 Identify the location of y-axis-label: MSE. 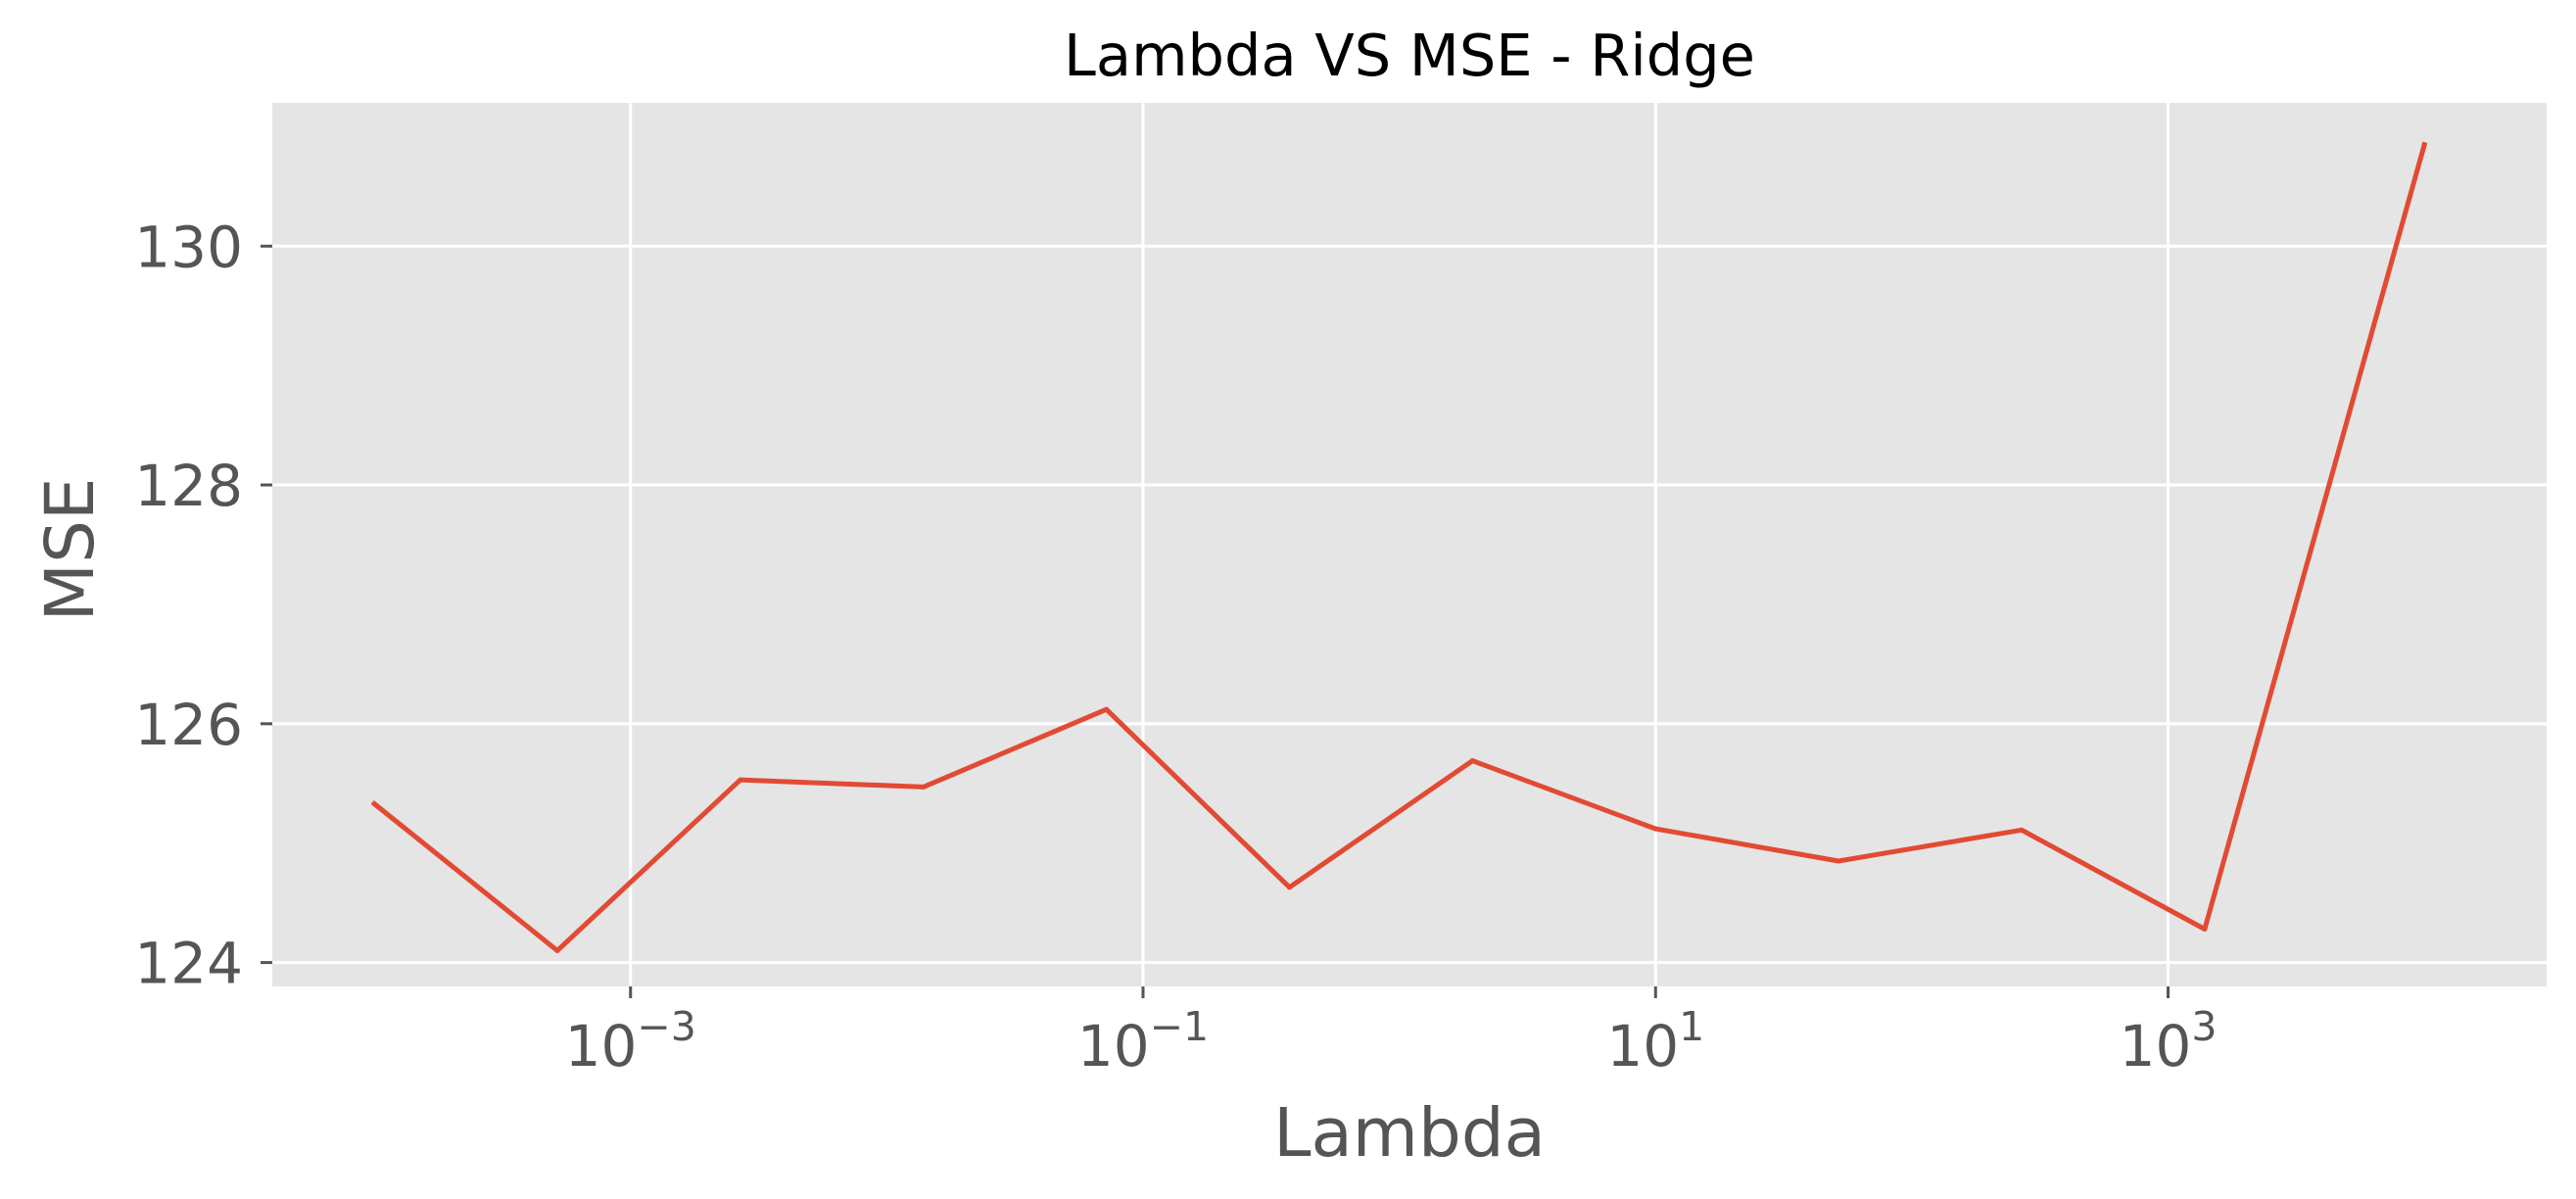
(70, 550).